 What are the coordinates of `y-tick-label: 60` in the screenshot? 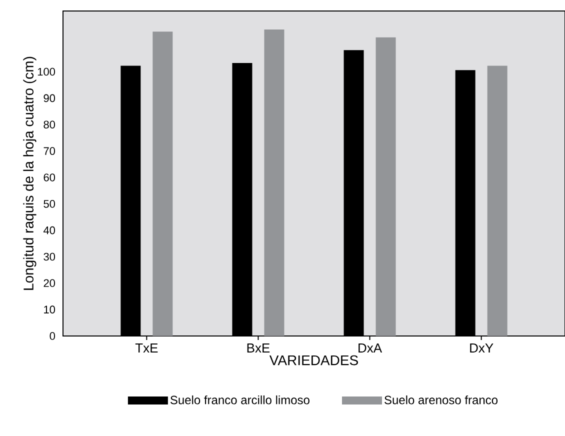 It's located at (50, 178).